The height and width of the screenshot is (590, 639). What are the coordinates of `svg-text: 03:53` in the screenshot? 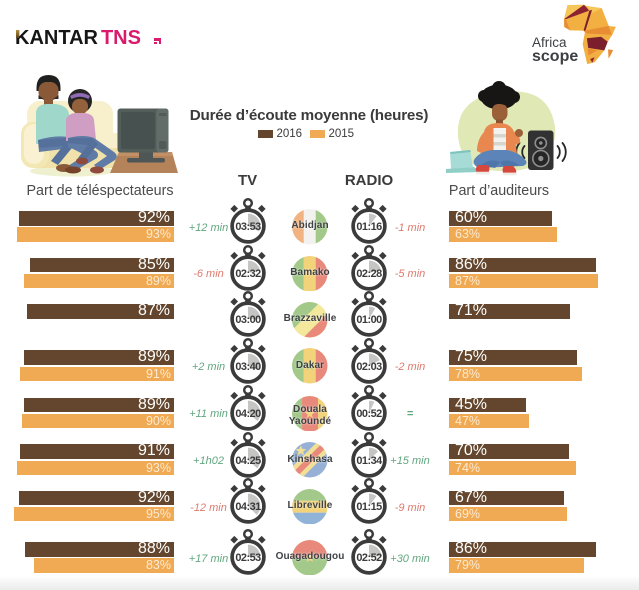 It's located at (248, 227).